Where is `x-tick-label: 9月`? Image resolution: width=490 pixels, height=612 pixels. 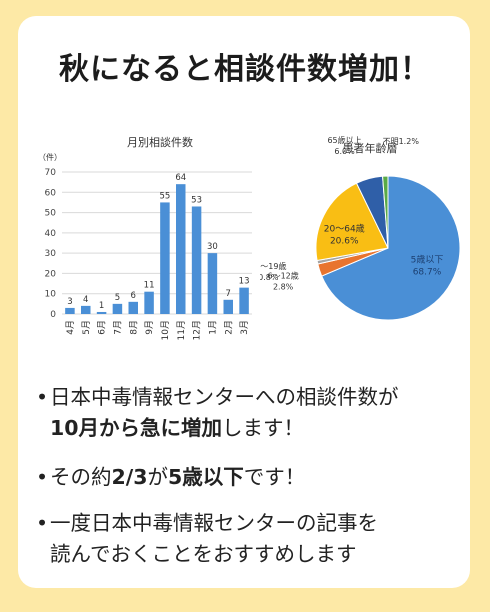 x-tick-label: 9月 is located at coordinates (149, 327).